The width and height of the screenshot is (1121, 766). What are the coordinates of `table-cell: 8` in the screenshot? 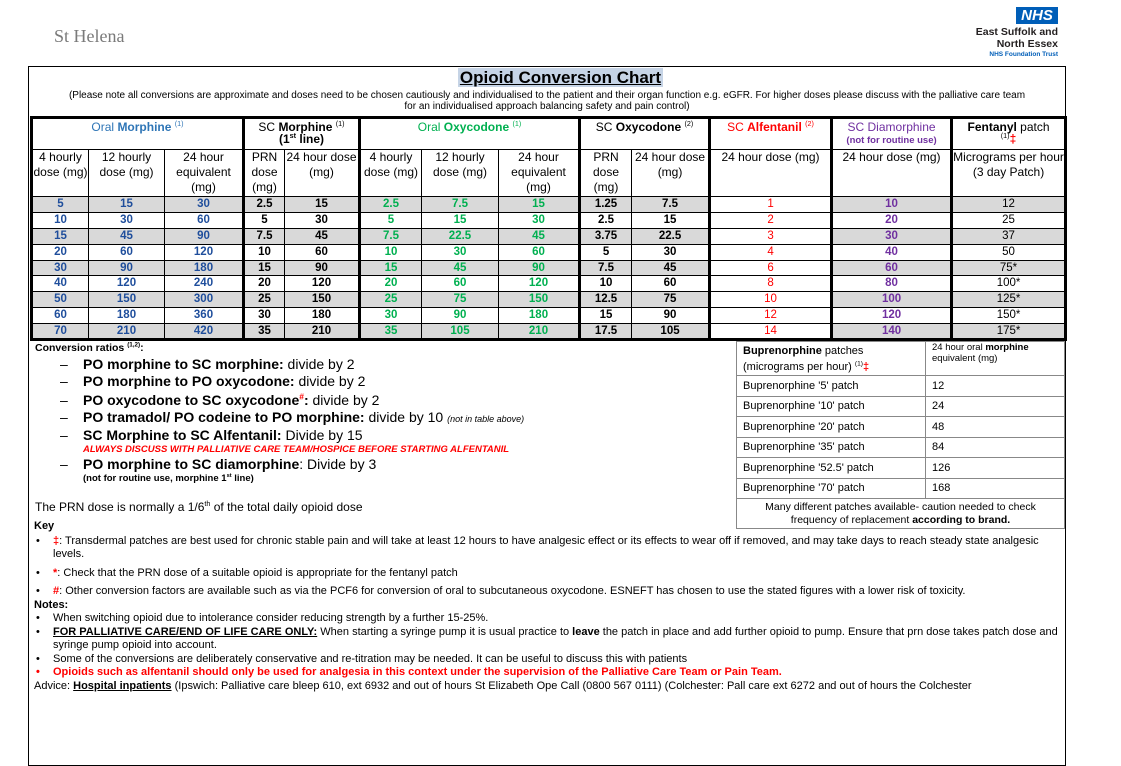 It's located at (770, 284).